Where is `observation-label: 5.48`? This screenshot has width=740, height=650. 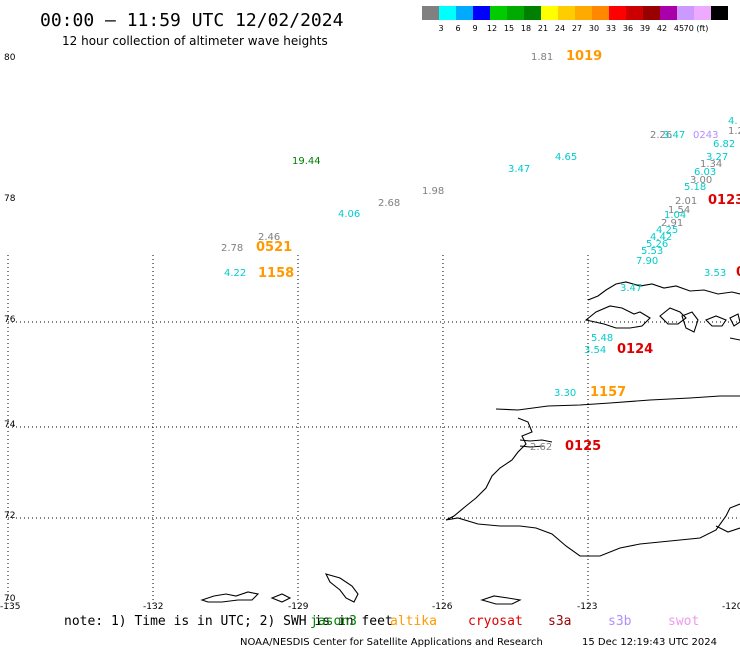 observation-label: 5.48 is located at coordinates (602, 338).